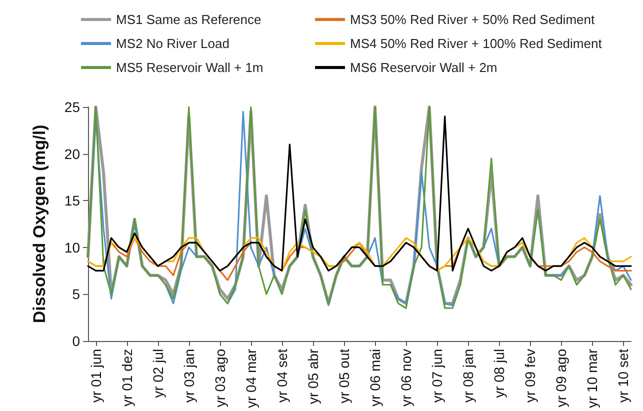 The image size is (643, 411). What do you see at coordinates (190, 67) in the screenshot?
I see `legend-label: MS5 Reservoir Wall + 1m` at bounding box center [190, 67].